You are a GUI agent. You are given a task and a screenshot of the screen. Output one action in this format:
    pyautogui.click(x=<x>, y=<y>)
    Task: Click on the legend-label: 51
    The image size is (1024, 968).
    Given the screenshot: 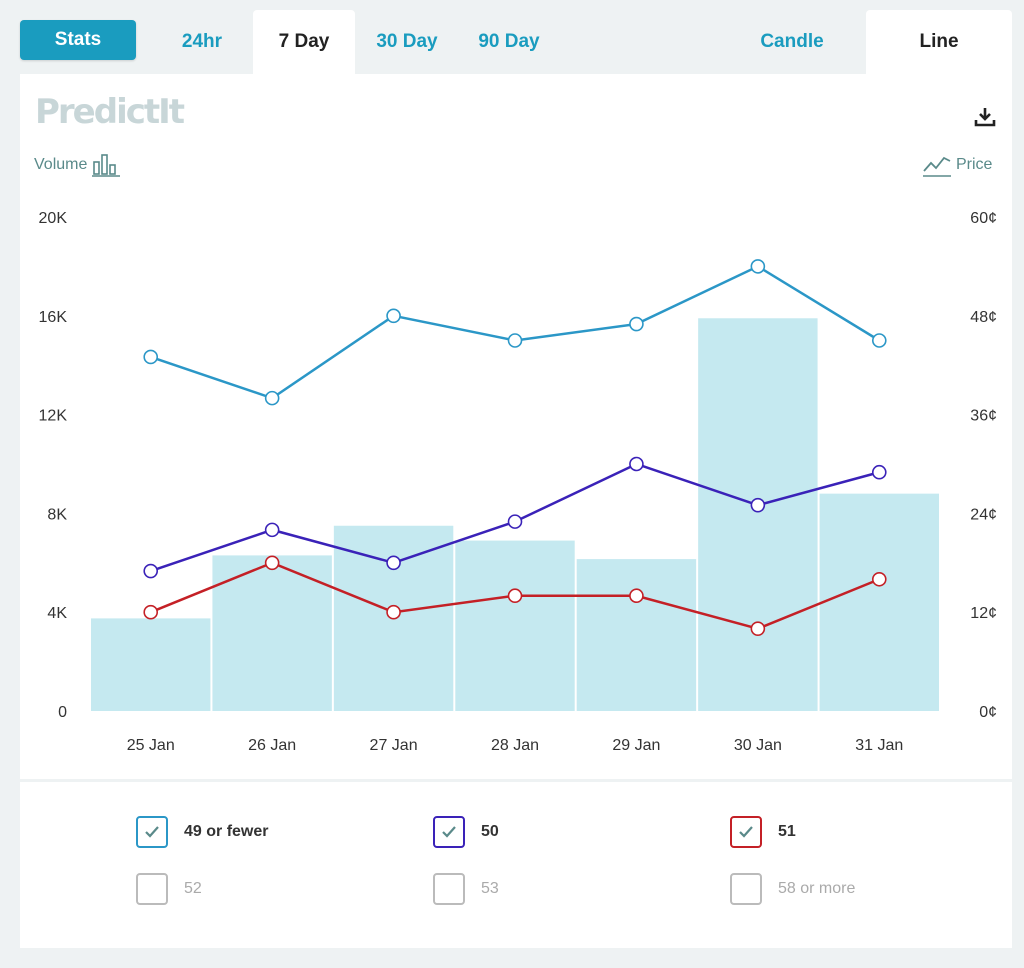 What is the action you would take?
    pyautogui.click(x=787, y=831)
    